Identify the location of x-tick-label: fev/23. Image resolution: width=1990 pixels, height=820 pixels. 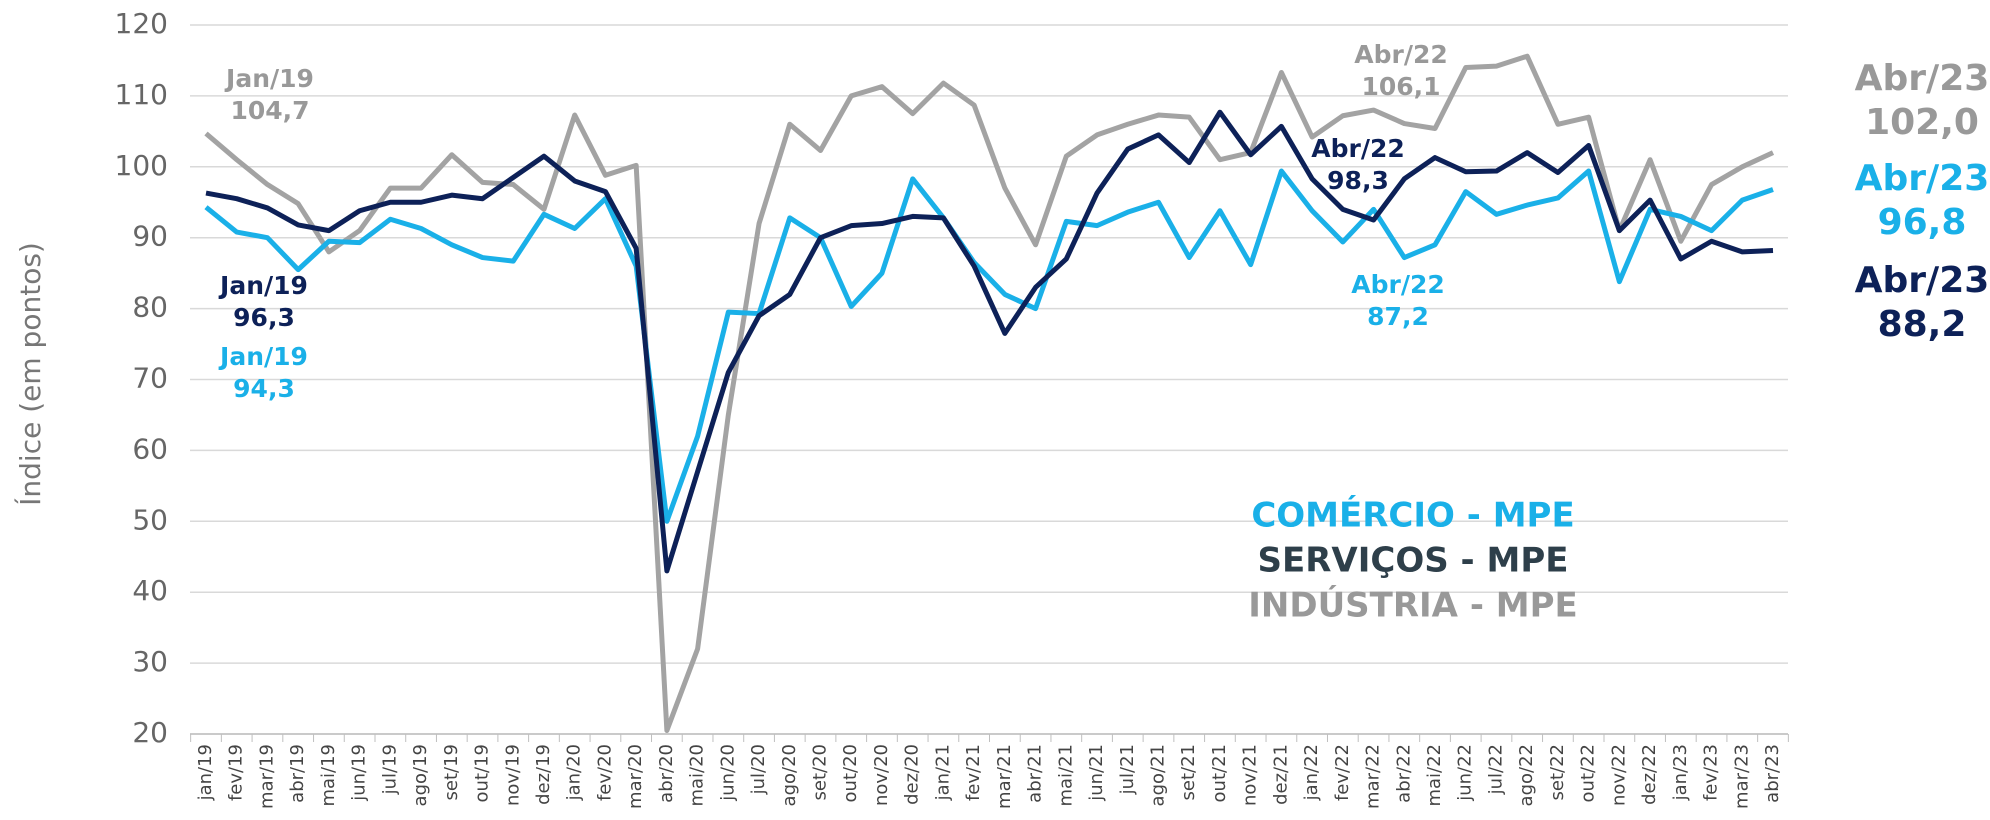
(1711, 772).